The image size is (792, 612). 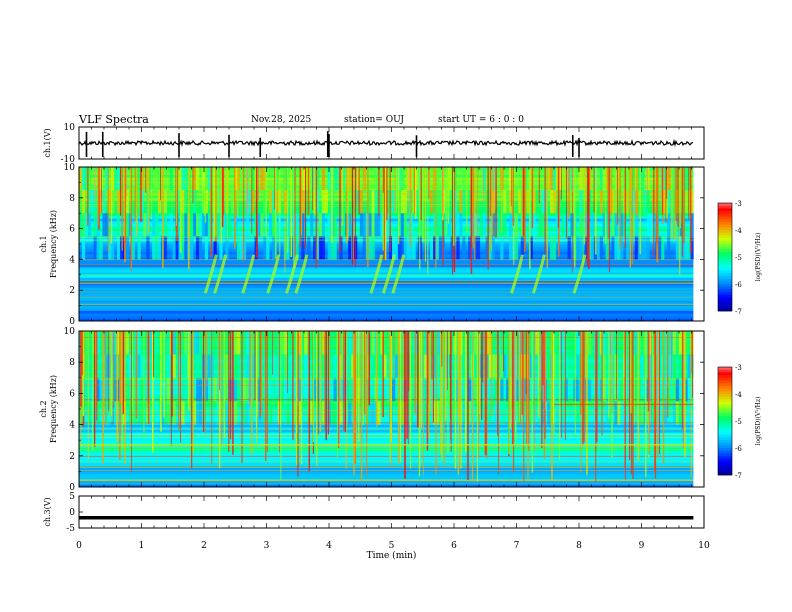 What do you see at coordinates (79, 546) in the screenshot?
I see `xtick-label: 0` at bounding box center [79, 546].